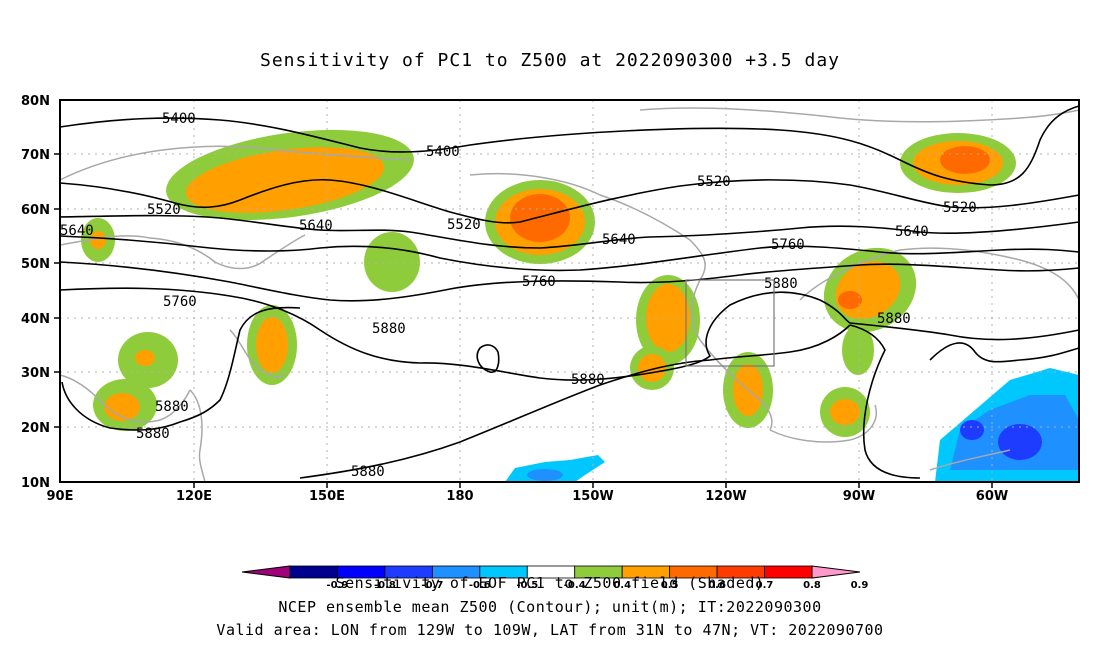 This screenshot has height=650, width=1100. I want to click on lat-label: 20N, so click(35, 428).